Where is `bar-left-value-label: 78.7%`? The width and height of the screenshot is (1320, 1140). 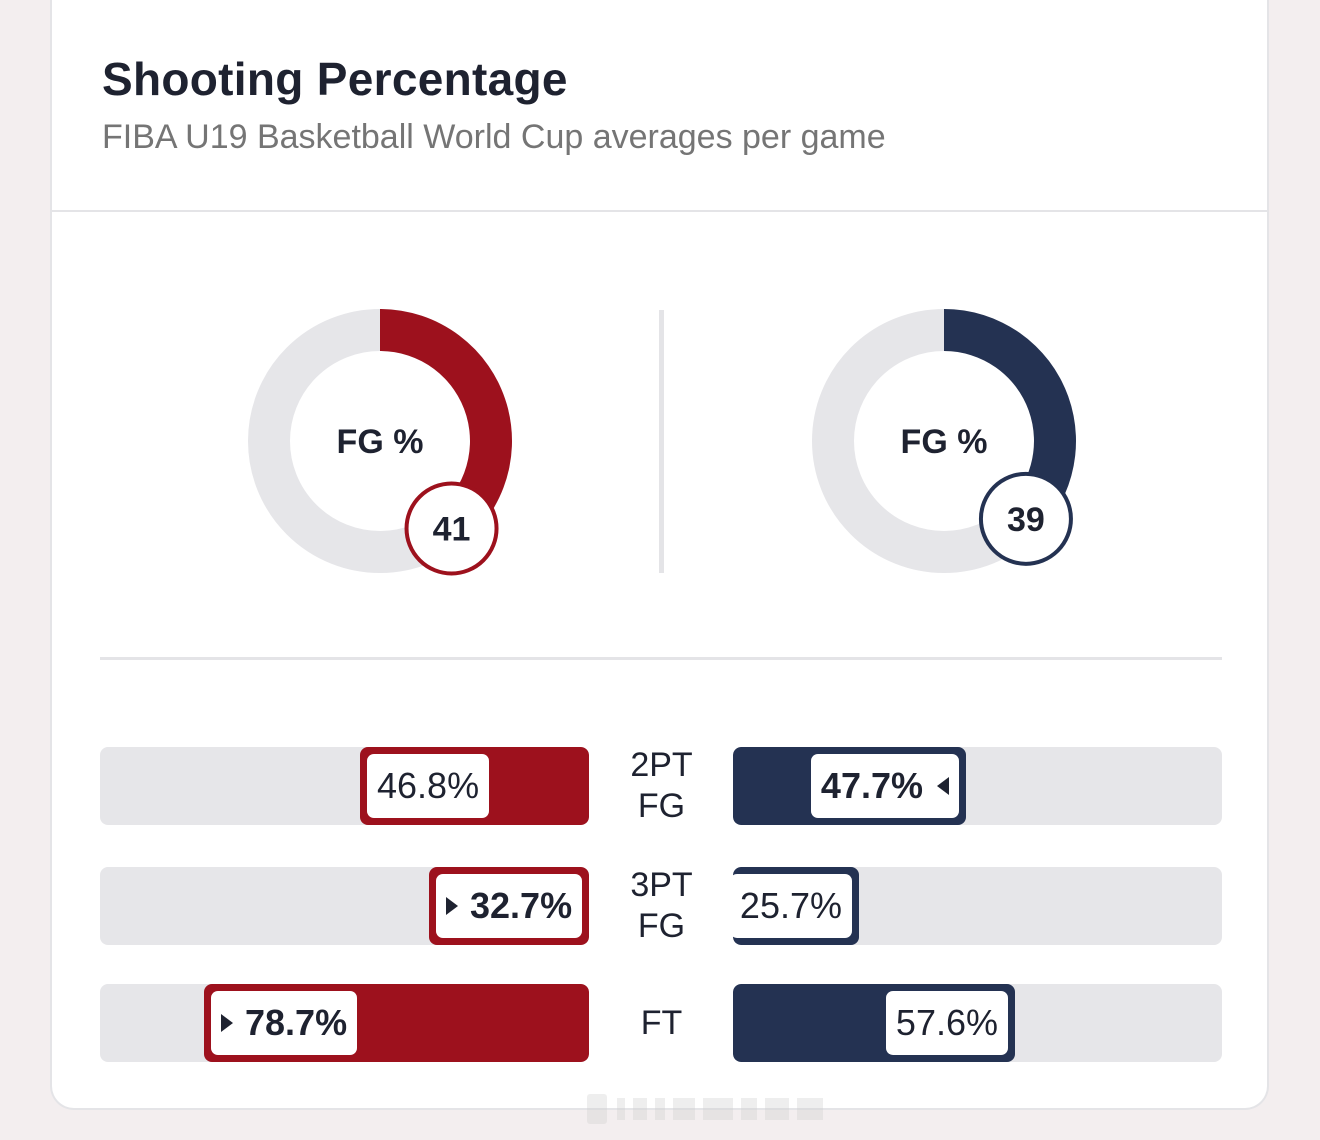
bar-left-value-label: 78.7% is located at coordinates (284, 1023).